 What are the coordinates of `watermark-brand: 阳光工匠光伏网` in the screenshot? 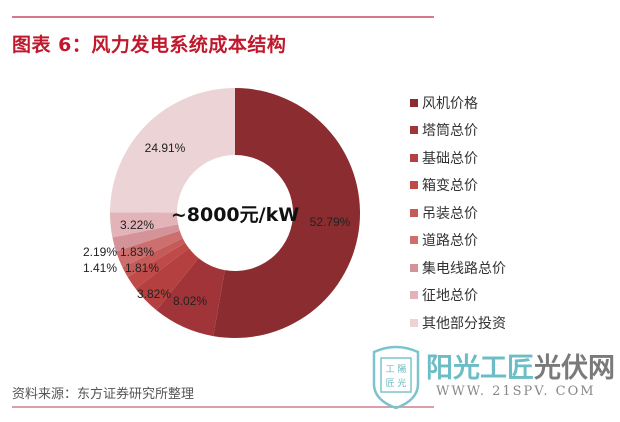 It's located at (520, 368).